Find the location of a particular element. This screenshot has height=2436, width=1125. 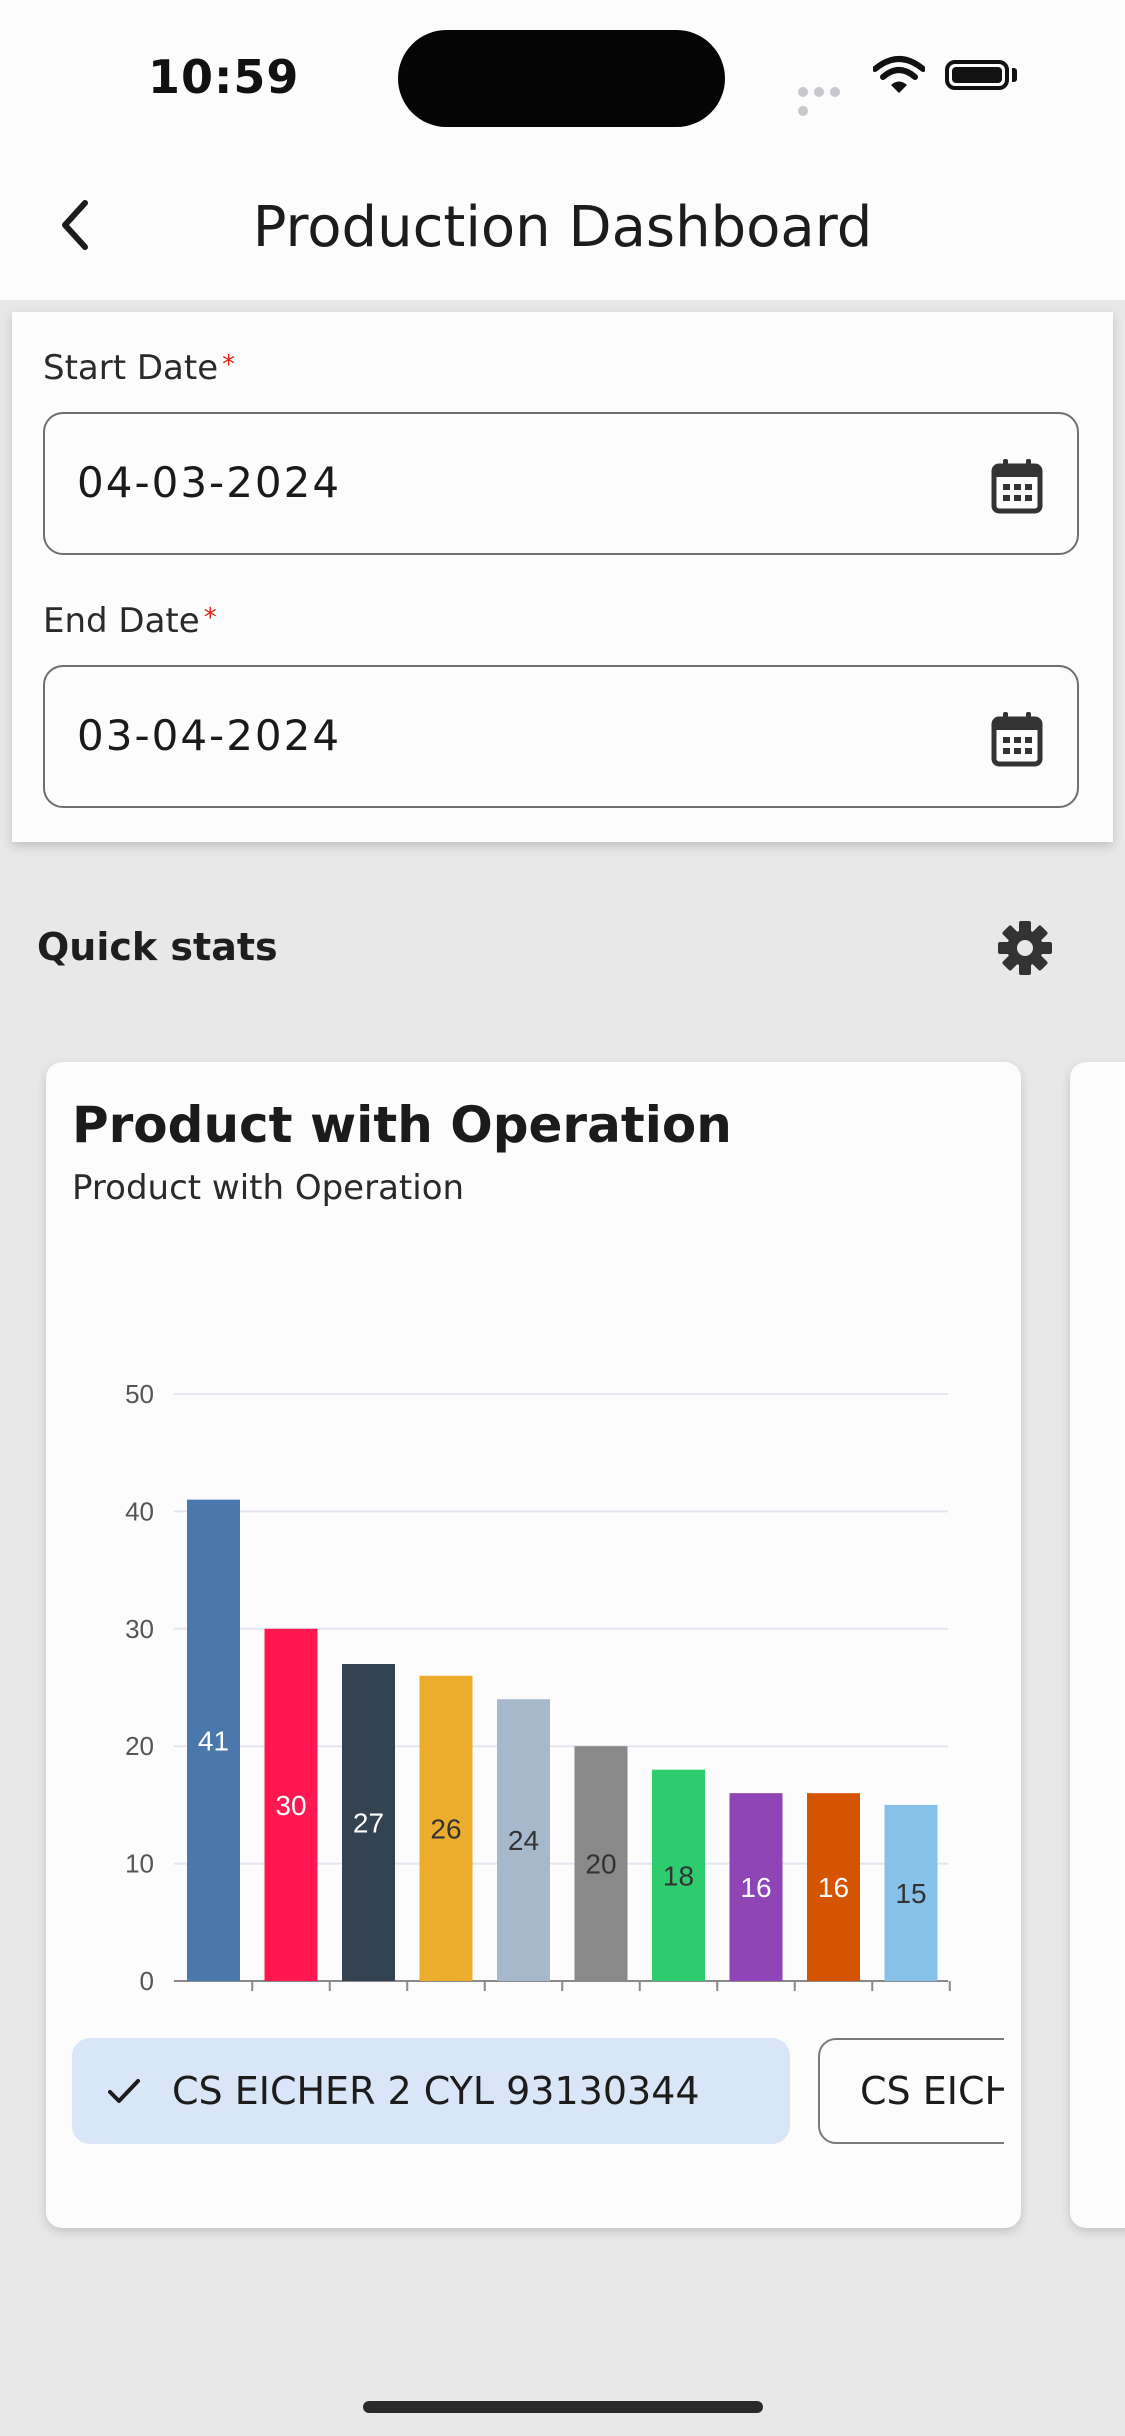

data-label: 27 is located at coordinates (368, 1823).